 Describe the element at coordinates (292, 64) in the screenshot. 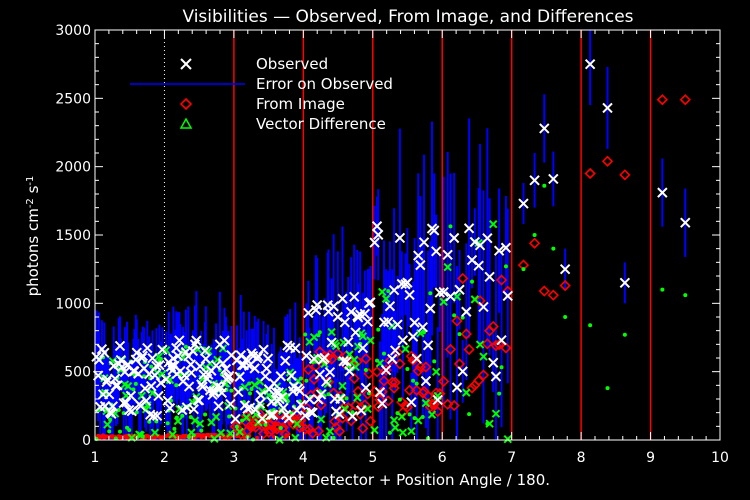

I see `legend-label-observed: Observed` at that location.